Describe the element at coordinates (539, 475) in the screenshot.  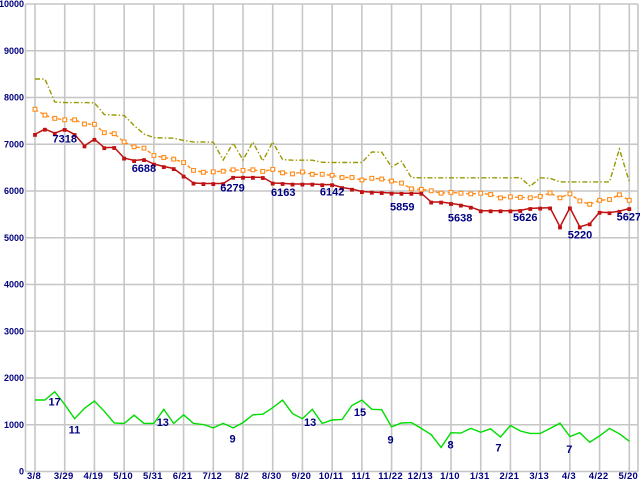
I see `svg-text: 3/13` at that location.